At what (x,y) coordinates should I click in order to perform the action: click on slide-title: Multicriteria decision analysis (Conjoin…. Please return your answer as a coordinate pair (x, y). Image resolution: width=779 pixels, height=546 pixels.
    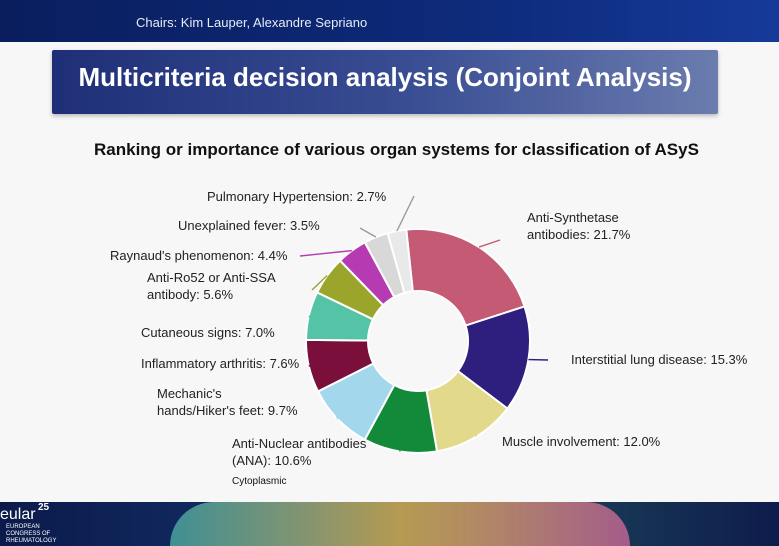
    Looking at the image, I should click on (385, 77).